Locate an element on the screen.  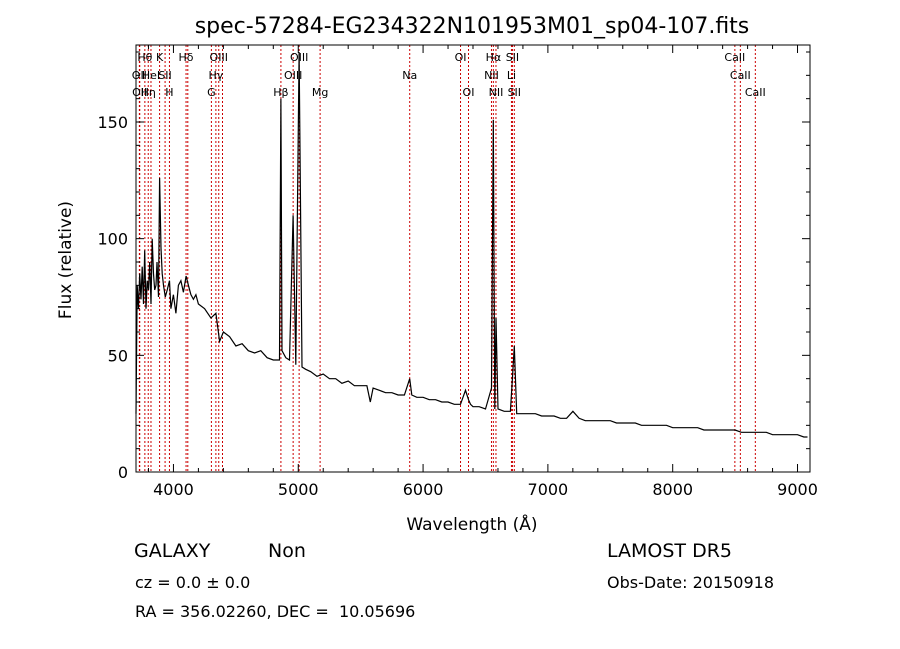
y-tick-label-0: 0 is located at coordinates (123, 472).